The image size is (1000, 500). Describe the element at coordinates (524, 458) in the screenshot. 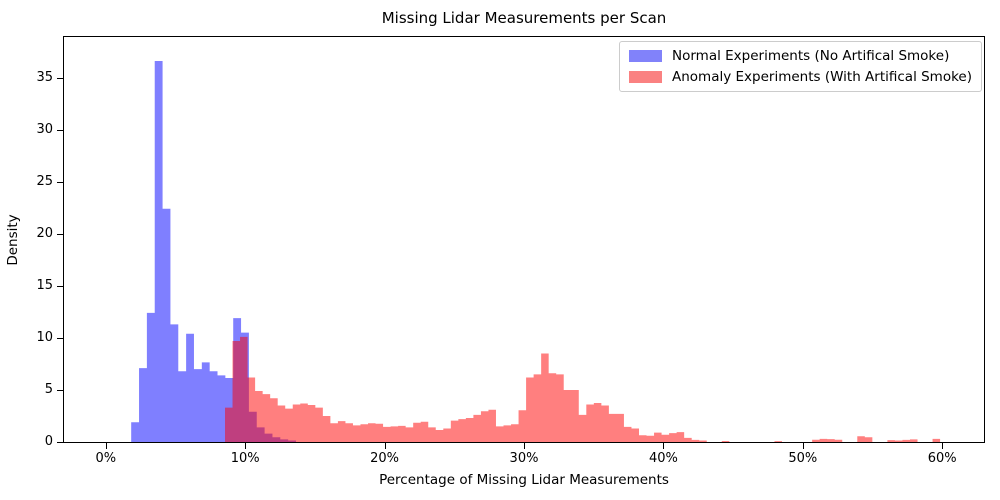

I see `x-tick-label: 30%` at that location.